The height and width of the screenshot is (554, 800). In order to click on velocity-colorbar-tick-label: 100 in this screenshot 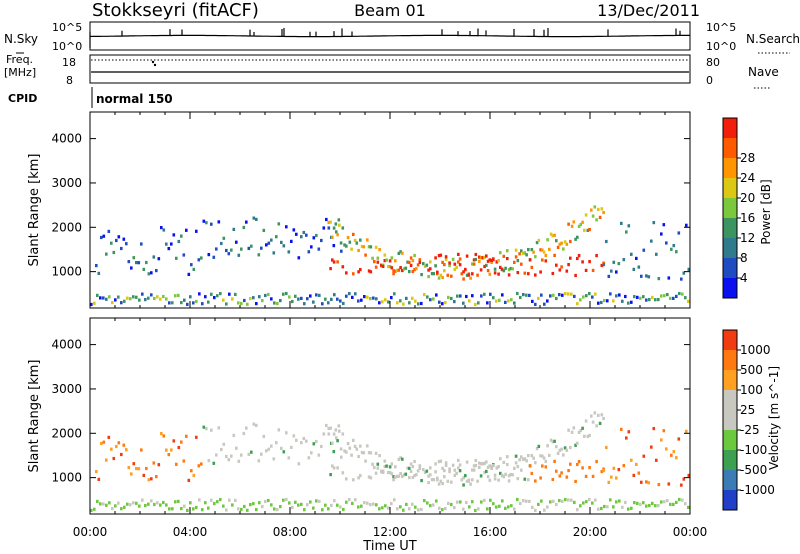, I will do `click(751, 390)`.